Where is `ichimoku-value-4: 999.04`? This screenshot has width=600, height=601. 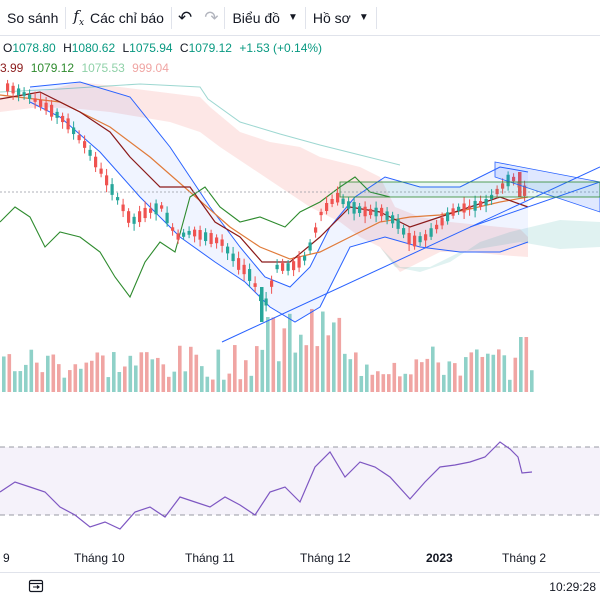
ichimoku-value-4: 999.04 is located at coordinates (150, 68).